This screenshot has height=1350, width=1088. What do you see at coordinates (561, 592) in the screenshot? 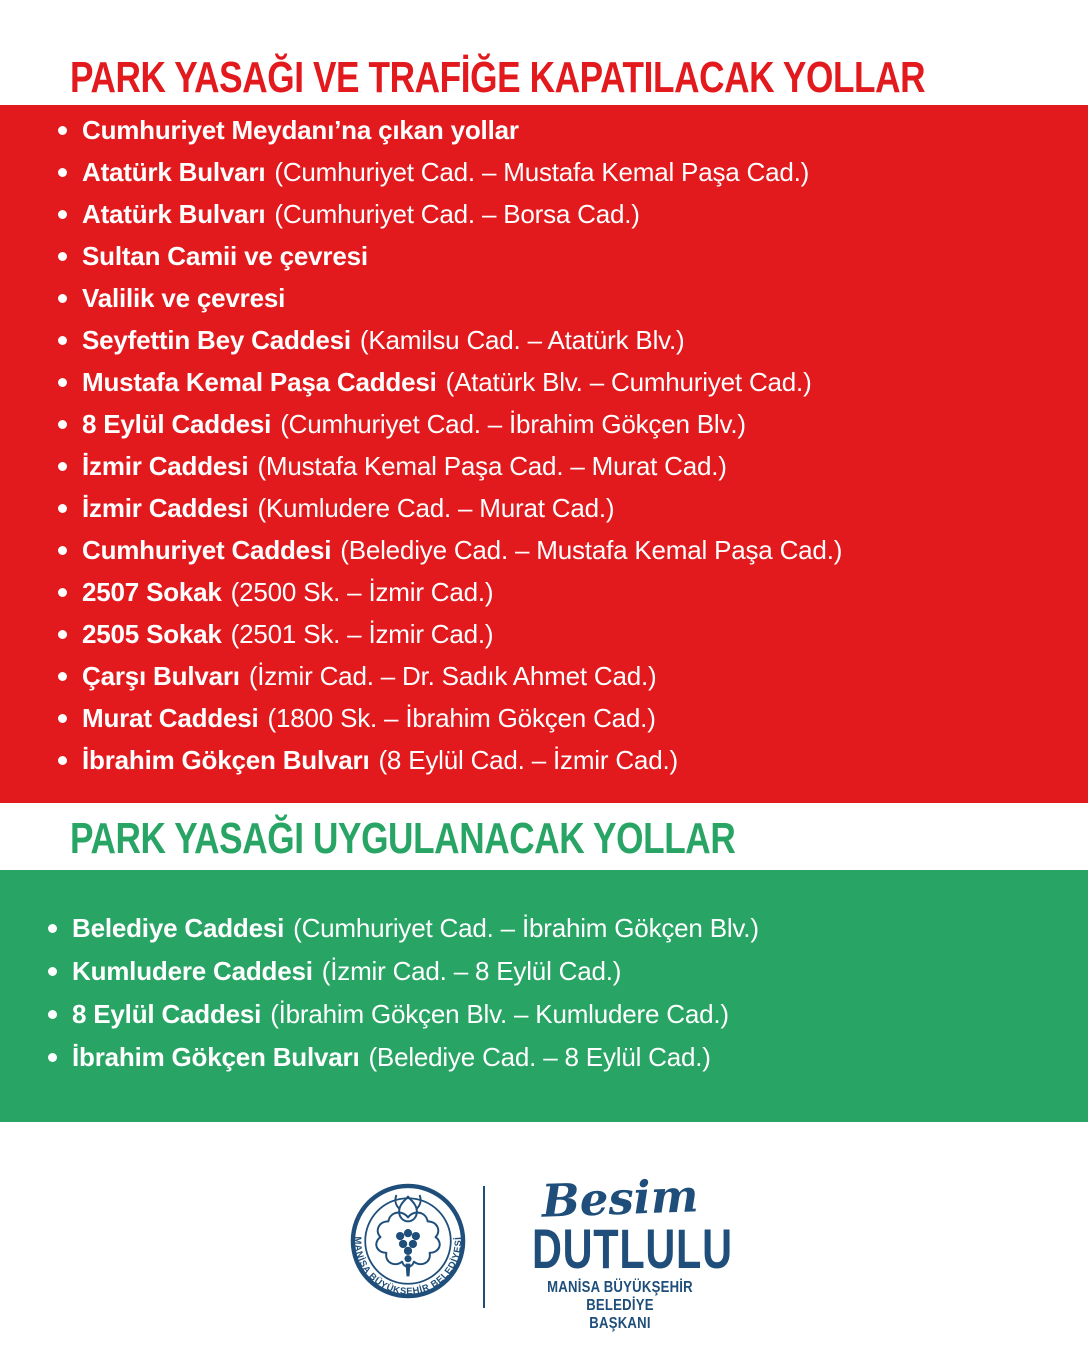
I see `road-item: 2507 Sokak (2500 Sk. – İzmir Cad.)` at bounding box center [561, 592].